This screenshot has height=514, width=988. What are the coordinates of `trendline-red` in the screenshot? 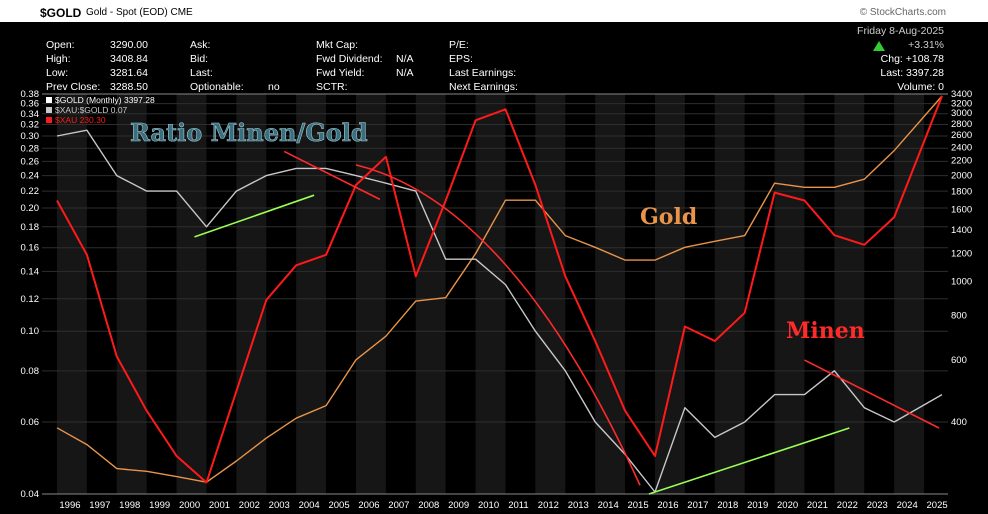 It's located at (332, 175).